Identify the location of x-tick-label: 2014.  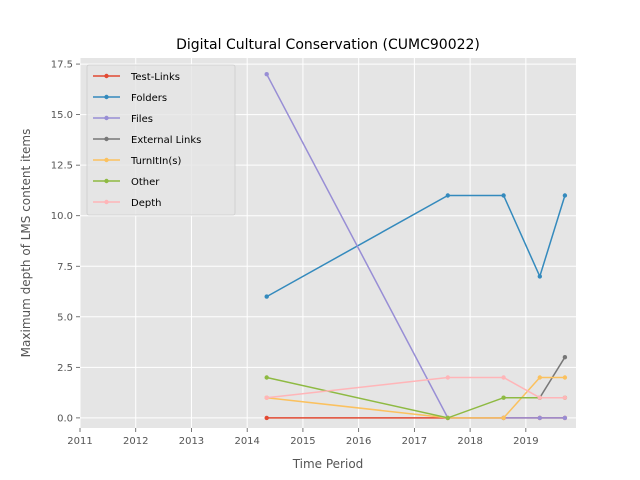
(246, 441).